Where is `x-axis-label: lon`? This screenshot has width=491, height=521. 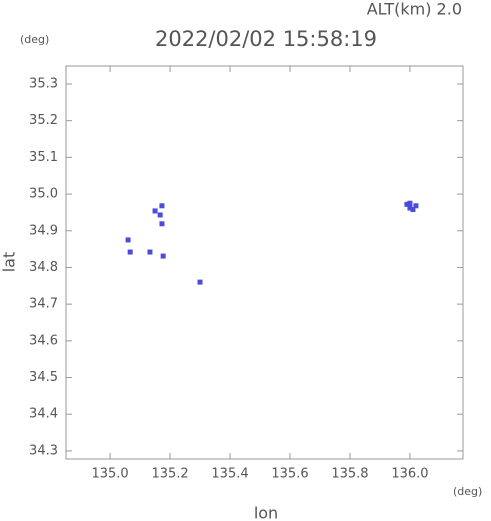
x-axis-label: lon is located at coordinates (266, 512).